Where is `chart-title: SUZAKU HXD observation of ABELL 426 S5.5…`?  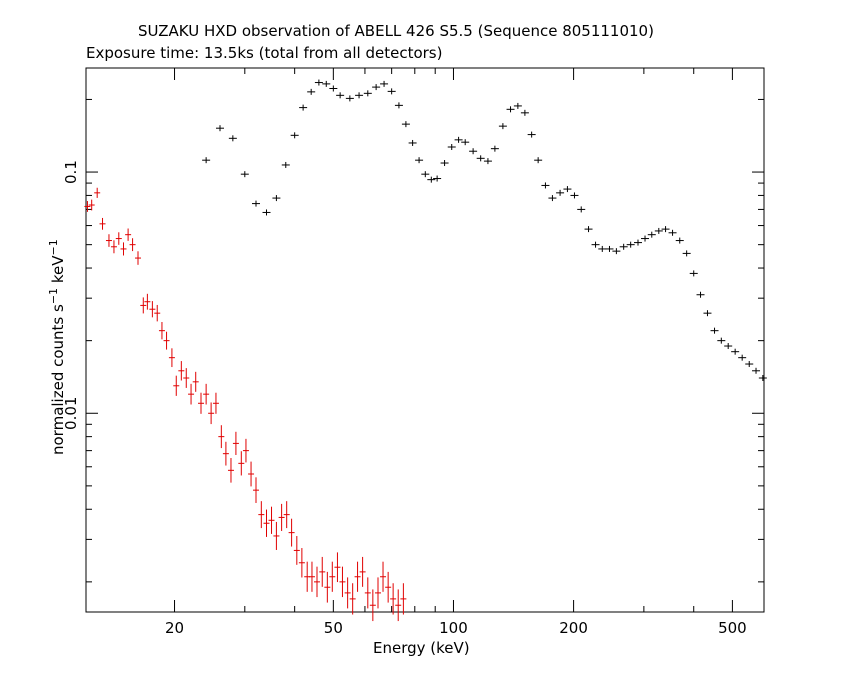
chart-title: SUZAKU HXD observation of ABELL 426 S5.5… is located at coordinates (396, 31).